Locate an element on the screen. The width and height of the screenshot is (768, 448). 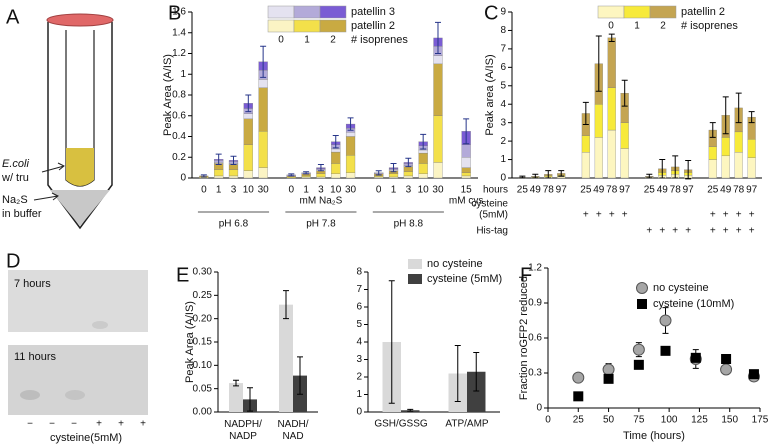
x-tick-label: 175 is located at coordinates (760, 420).